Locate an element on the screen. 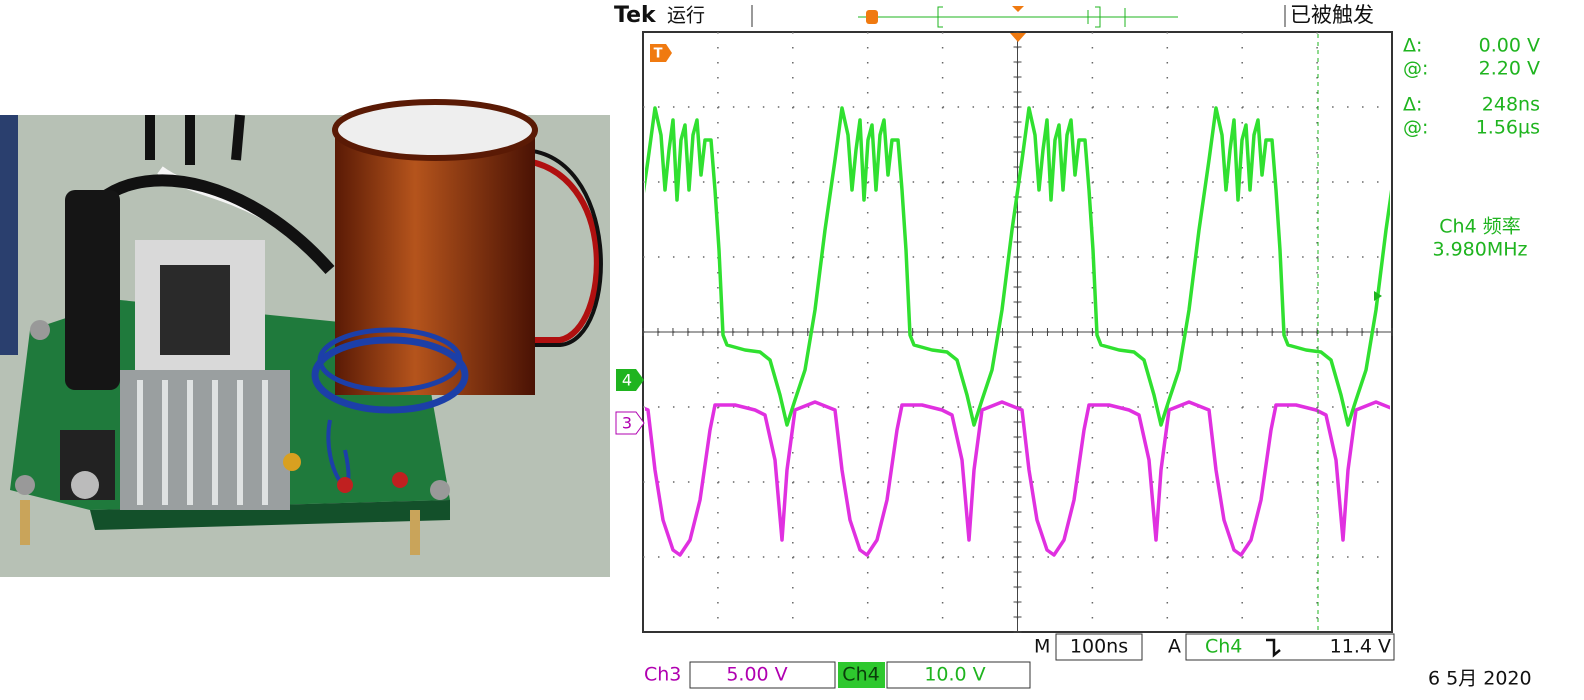  timebase-value: 100ns is located at coordinates (1099, 647).